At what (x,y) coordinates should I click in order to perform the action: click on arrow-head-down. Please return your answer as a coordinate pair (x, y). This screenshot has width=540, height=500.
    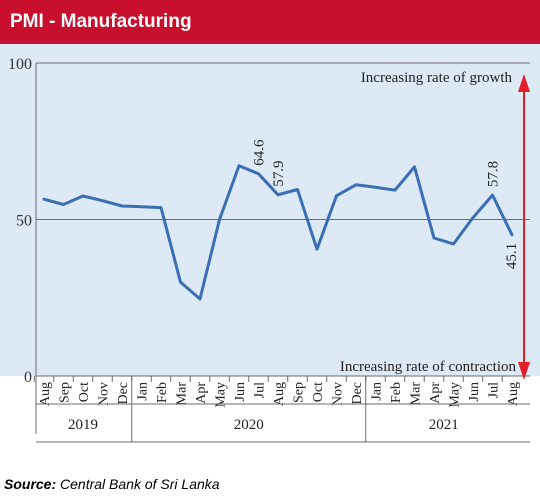
    Looking at the image, I should click on (524, 371).